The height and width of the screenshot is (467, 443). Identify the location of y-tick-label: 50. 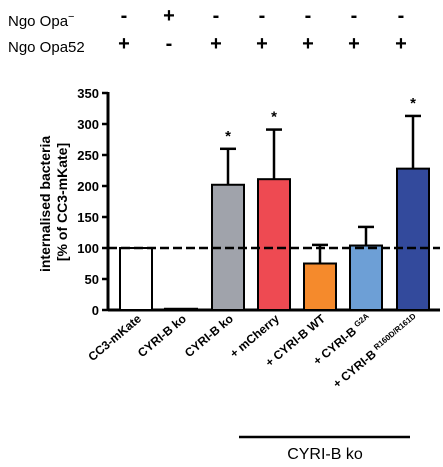
(92, 279).